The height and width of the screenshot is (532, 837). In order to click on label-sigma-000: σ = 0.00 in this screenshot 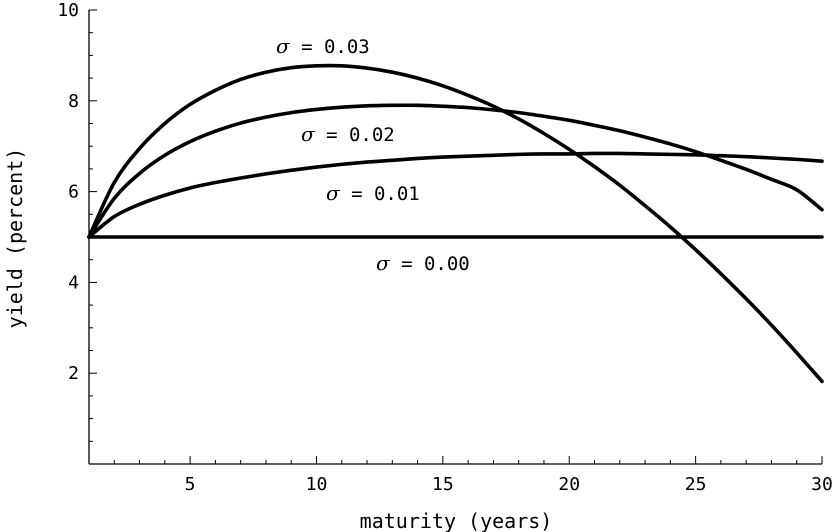, I will do `click(423, 263)`.